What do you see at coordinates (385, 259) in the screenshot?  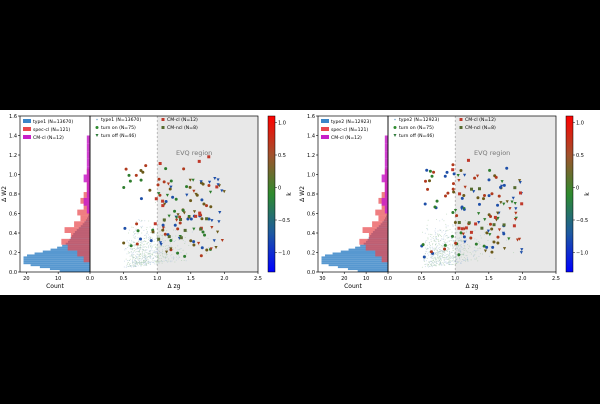 I see `hist-bar-spec-cl` at bounding box center [385, 259].